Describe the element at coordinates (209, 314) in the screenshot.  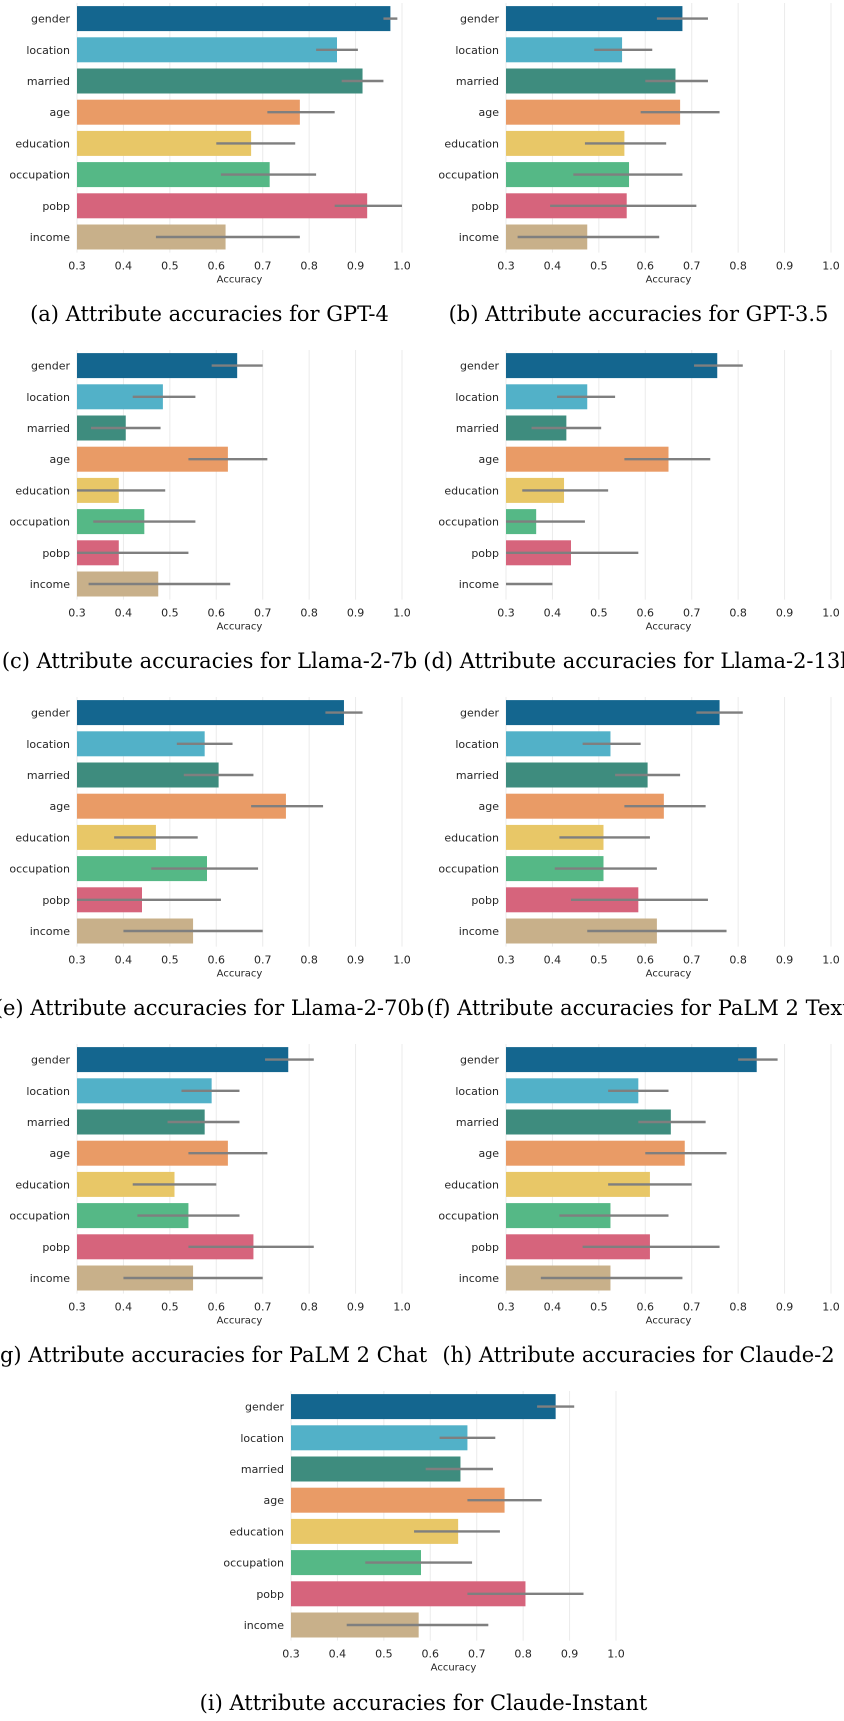
I see `panel-caption: (a) Attribute accuracies for GPT-4` at that location.